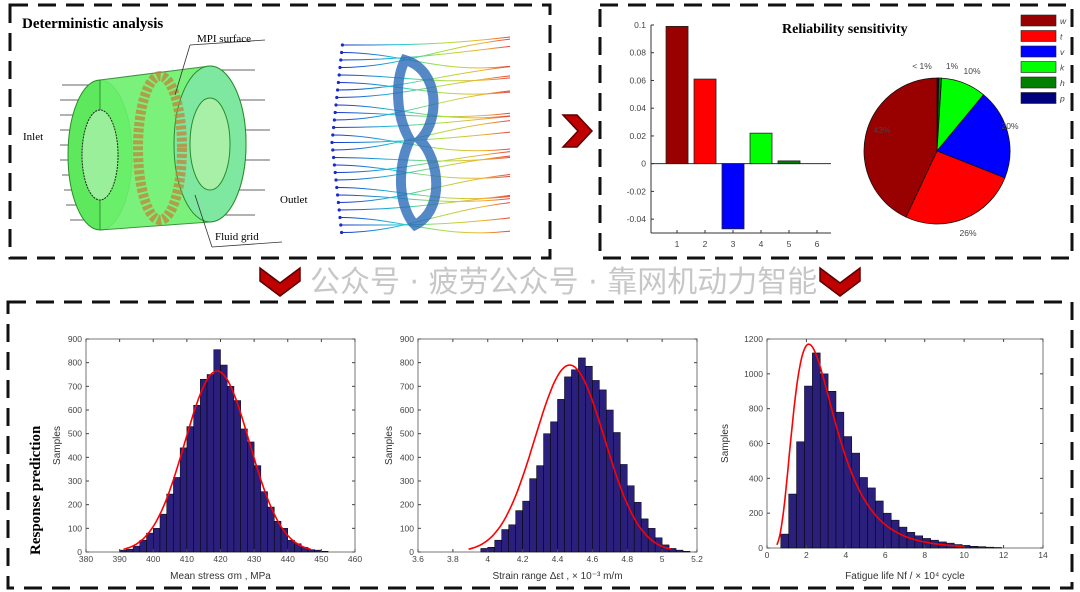 The height and width of the screenshot is (592, 1080). What do you see at coordinates (417, 143) in the screenshot?
I see `blade-surface` at bounding box center [417, 143].